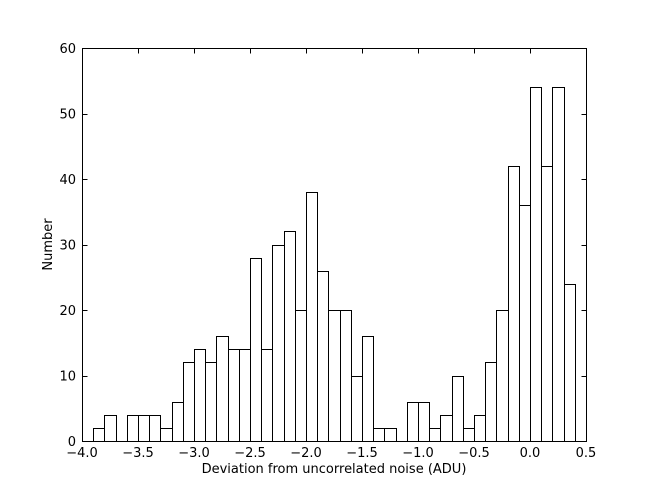  What do you see at coordinates (474, 453) in the screenshot?
I see `x-tick-label: −0.5` at bounding box center [474, 453].